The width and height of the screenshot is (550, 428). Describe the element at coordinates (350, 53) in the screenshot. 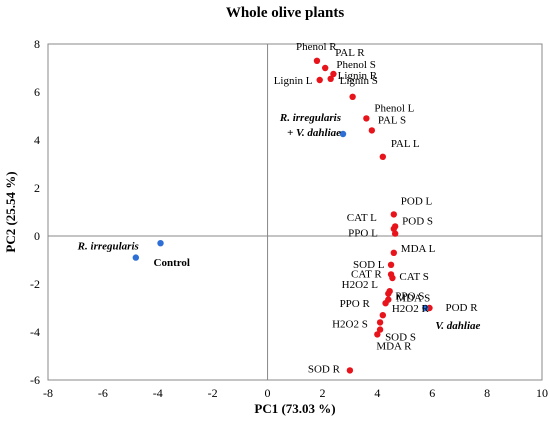

I see `point-label: PAL R` at that location.